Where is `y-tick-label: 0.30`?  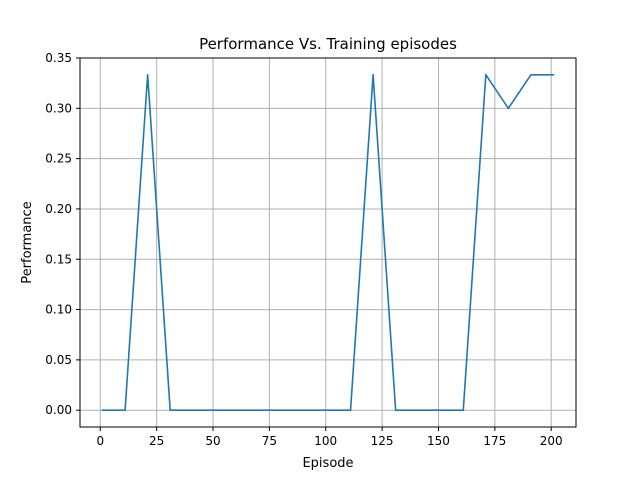
y-tick-label: 0.30 is located at coordinates (58, 108).